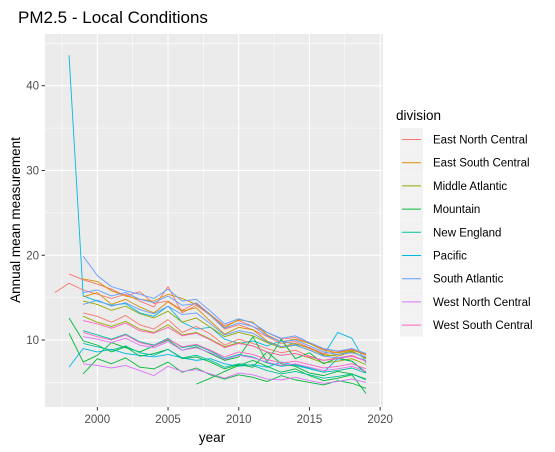 This screenshot has height=452, width=555. I want to click on legend-label-west-north-central: West North Central, so click(482, 303).